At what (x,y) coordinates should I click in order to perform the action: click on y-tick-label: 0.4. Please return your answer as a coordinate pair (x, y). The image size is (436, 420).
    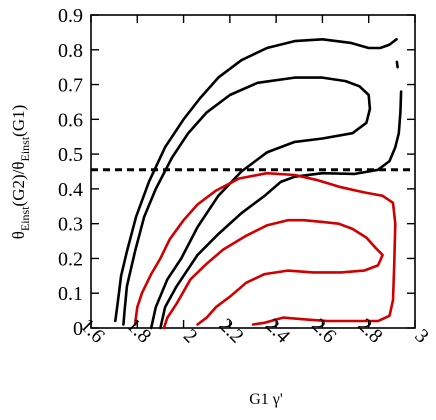
    Looking at the image, I should click on (70, 190).